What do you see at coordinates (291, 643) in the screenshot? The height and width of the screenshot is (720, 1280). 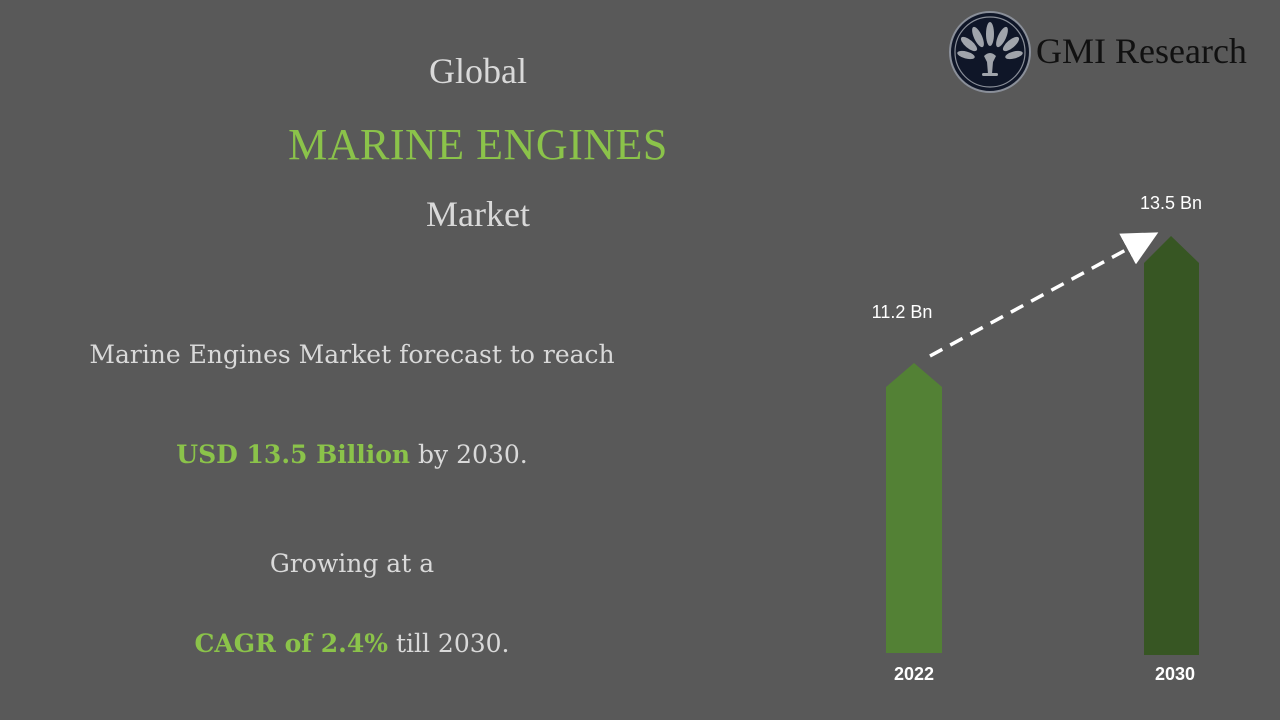 I see `cagr-value: CAGR of 2.4%` at bounding box center [291, 643].